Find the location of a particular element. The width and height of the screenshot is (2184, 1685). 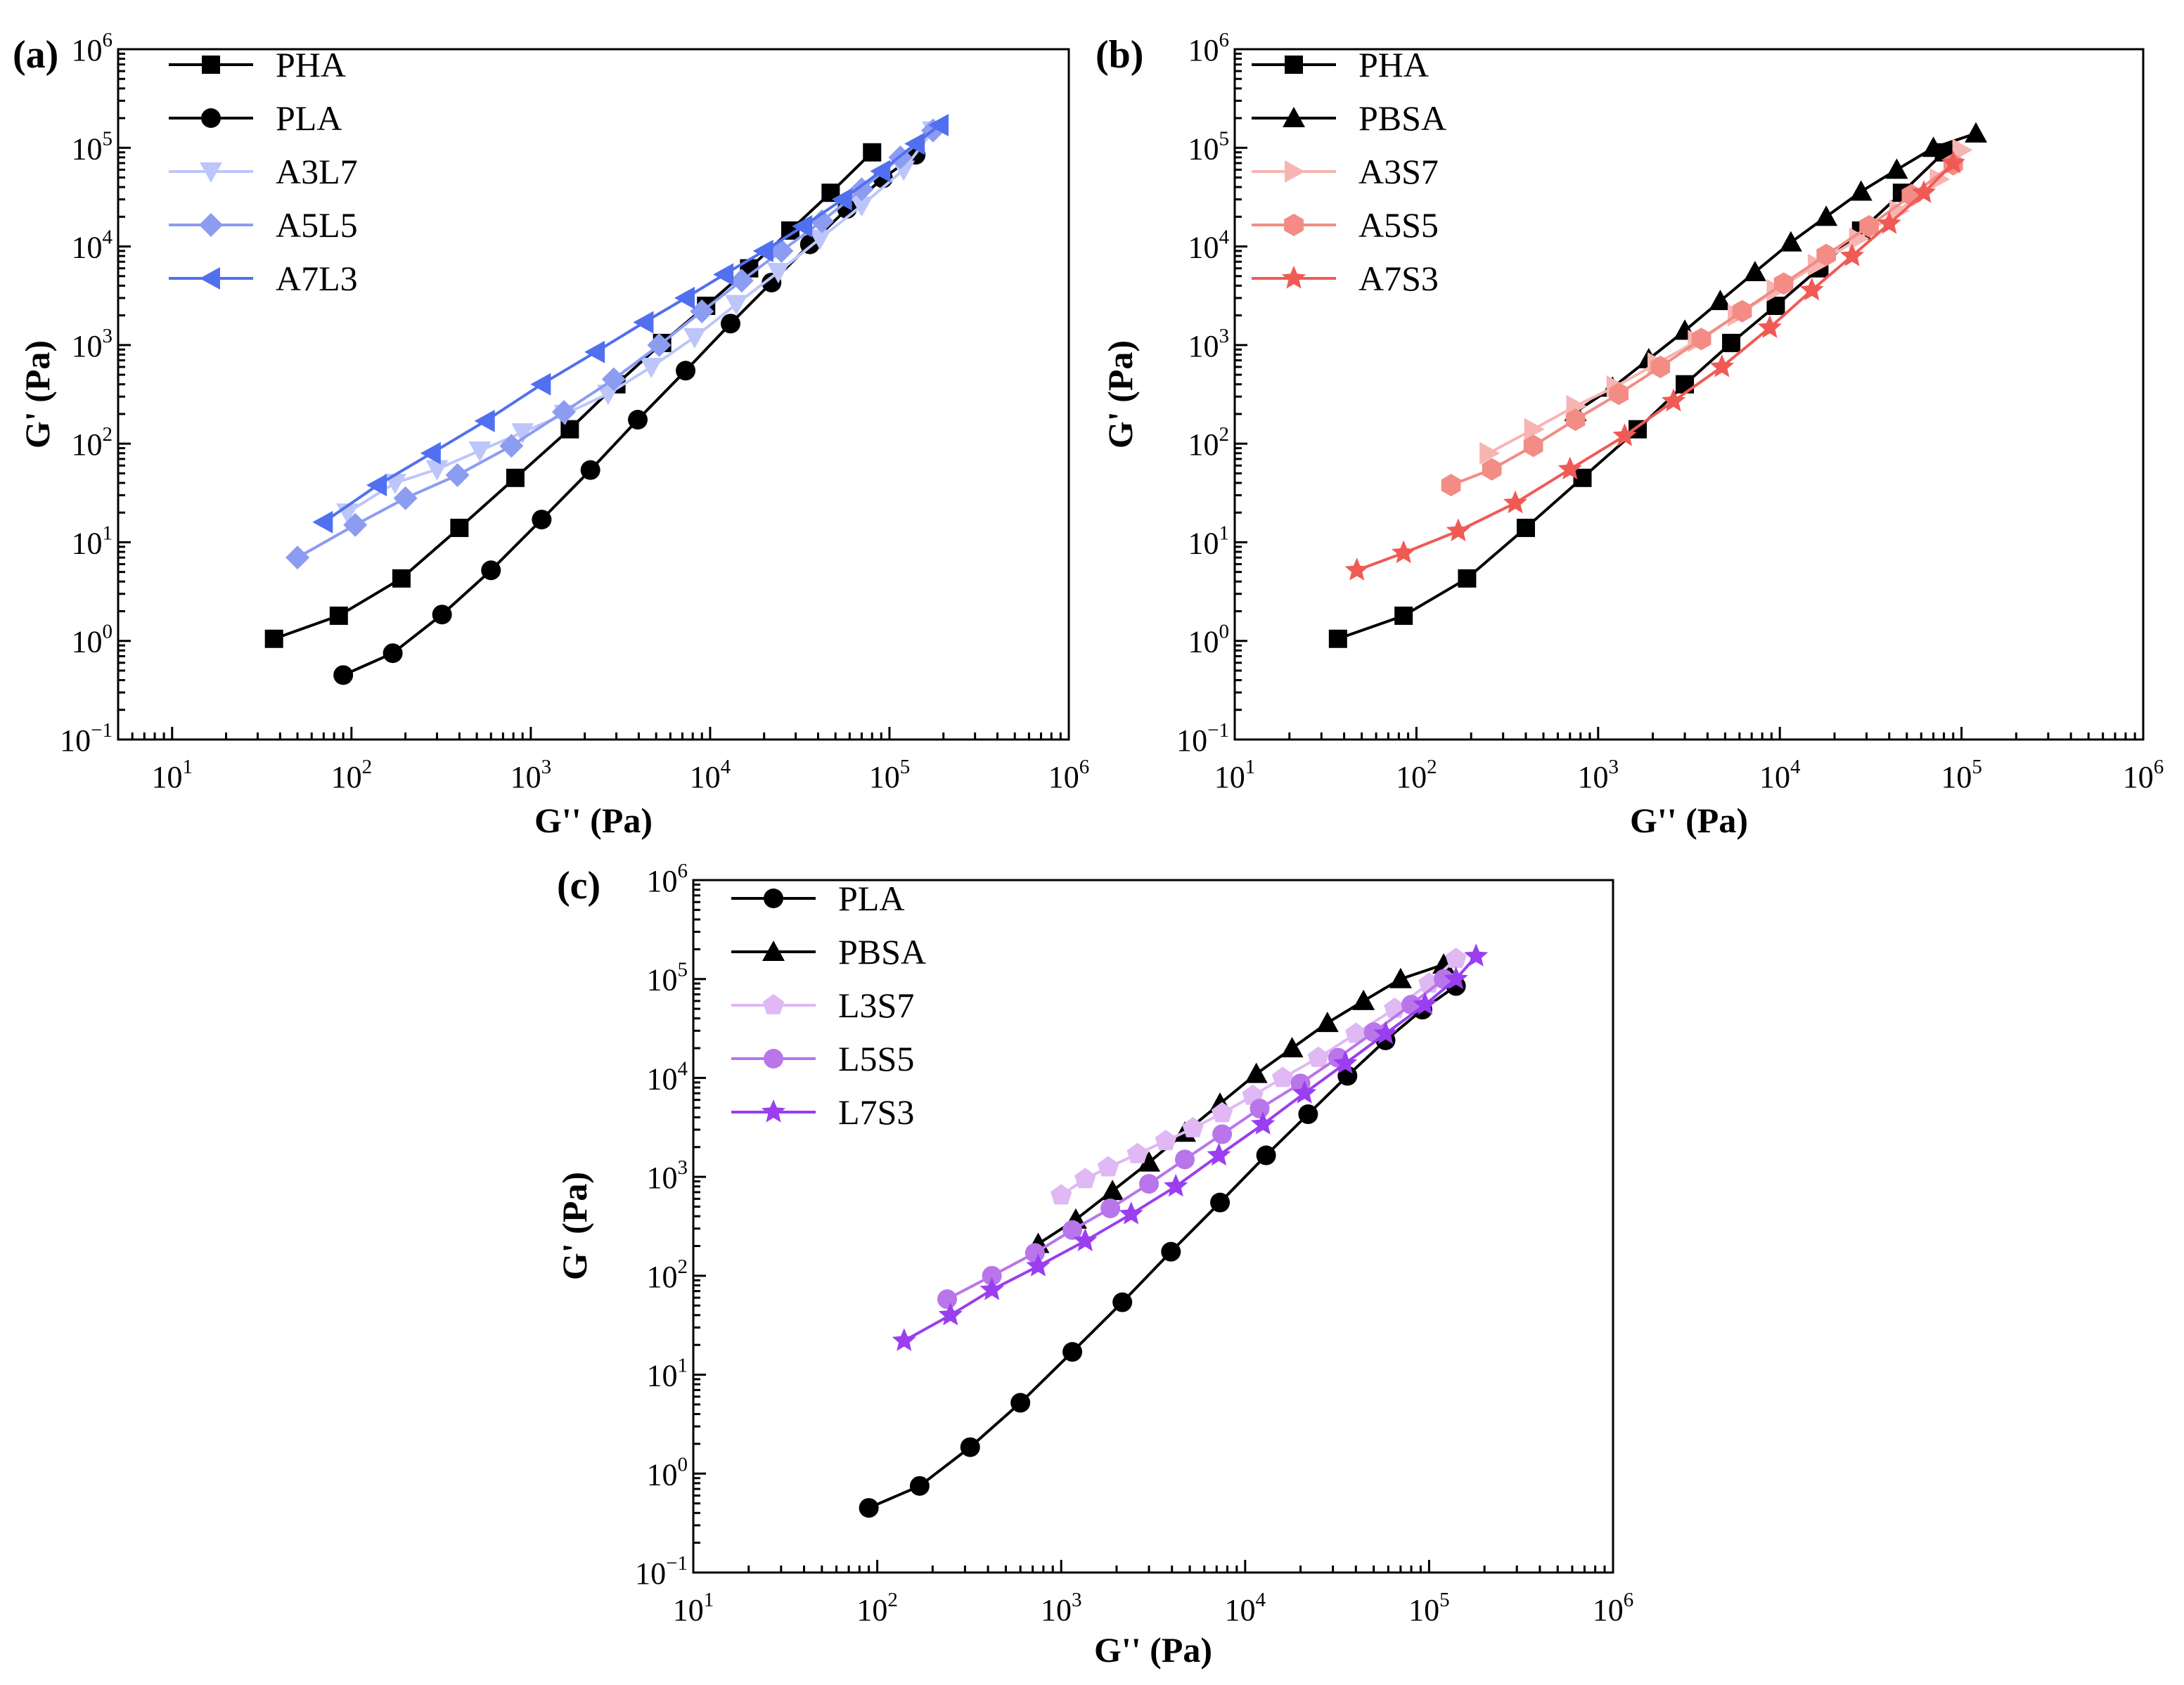

y-tick-label: 10² is located at coordinates (1209, 442).